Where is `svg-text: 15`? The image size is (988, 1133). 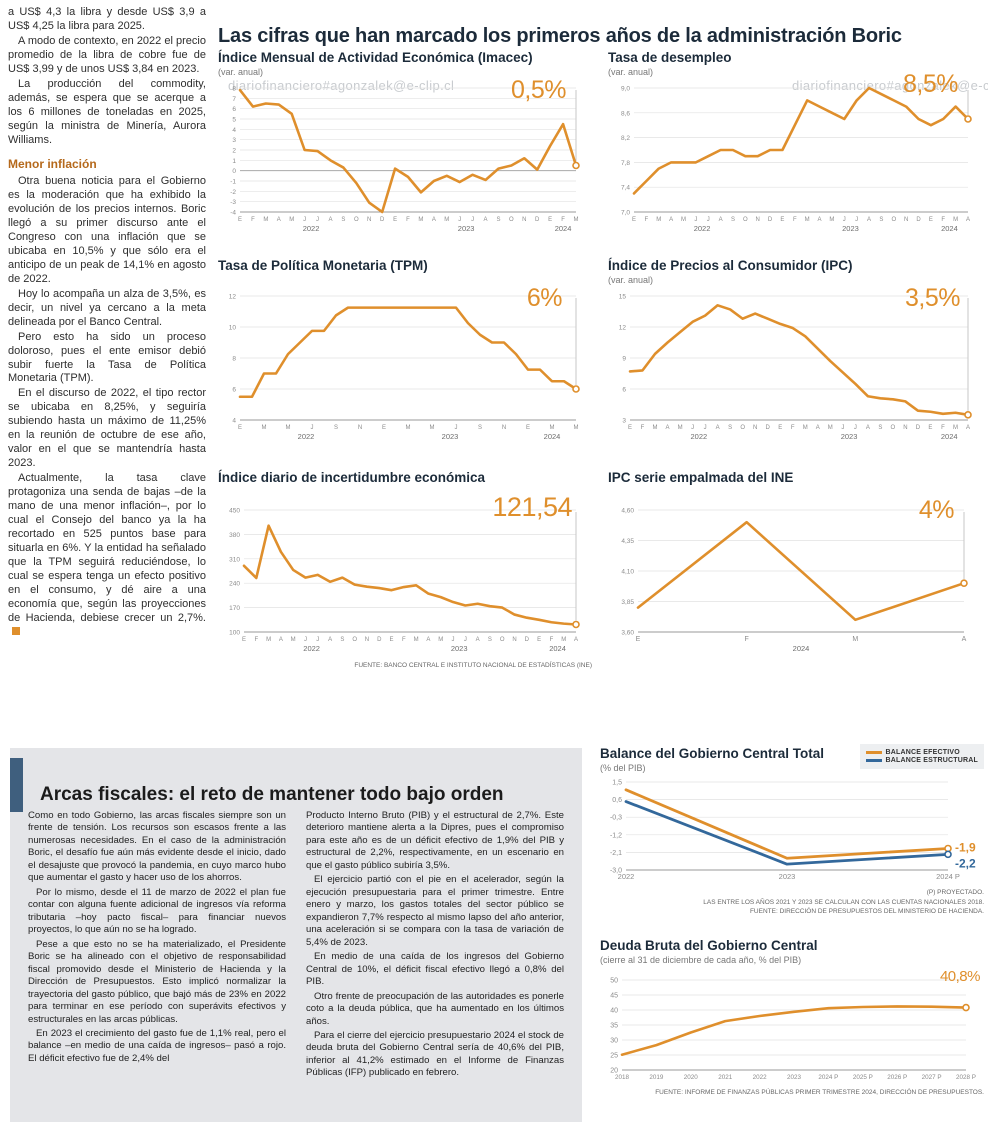
svg-text: 15 is located at coordinates (623, 297).